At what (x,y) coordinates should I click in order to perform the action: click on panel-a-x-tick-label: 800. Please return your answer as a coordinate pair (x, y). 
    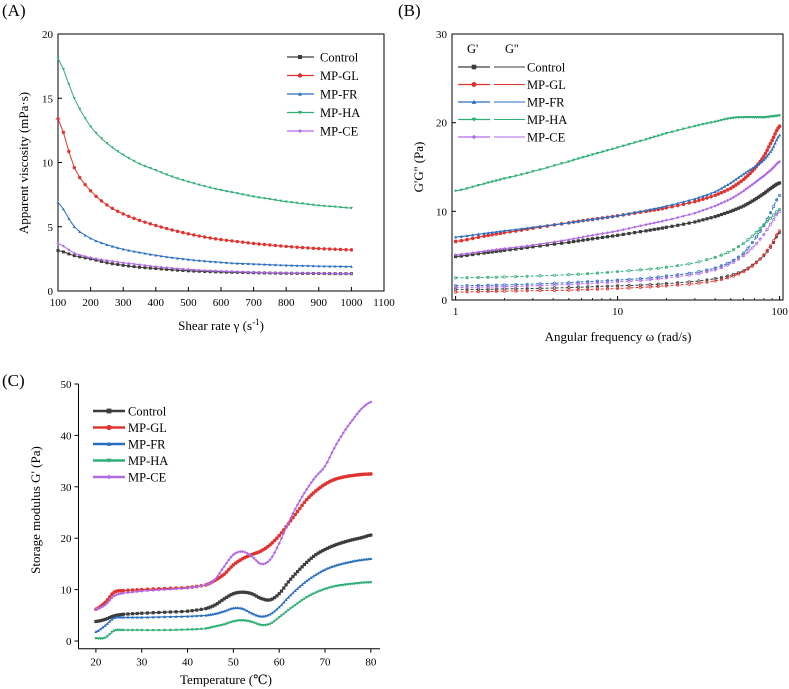
    Looking at the image, I should click on (286, 303).